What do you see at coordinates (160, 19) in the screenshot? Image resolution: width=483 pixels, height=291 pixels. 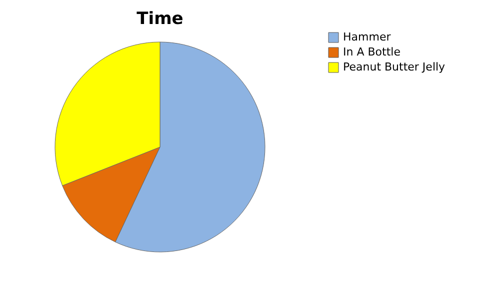 I see `chart-title: Time` at bounding box center [160, 19].